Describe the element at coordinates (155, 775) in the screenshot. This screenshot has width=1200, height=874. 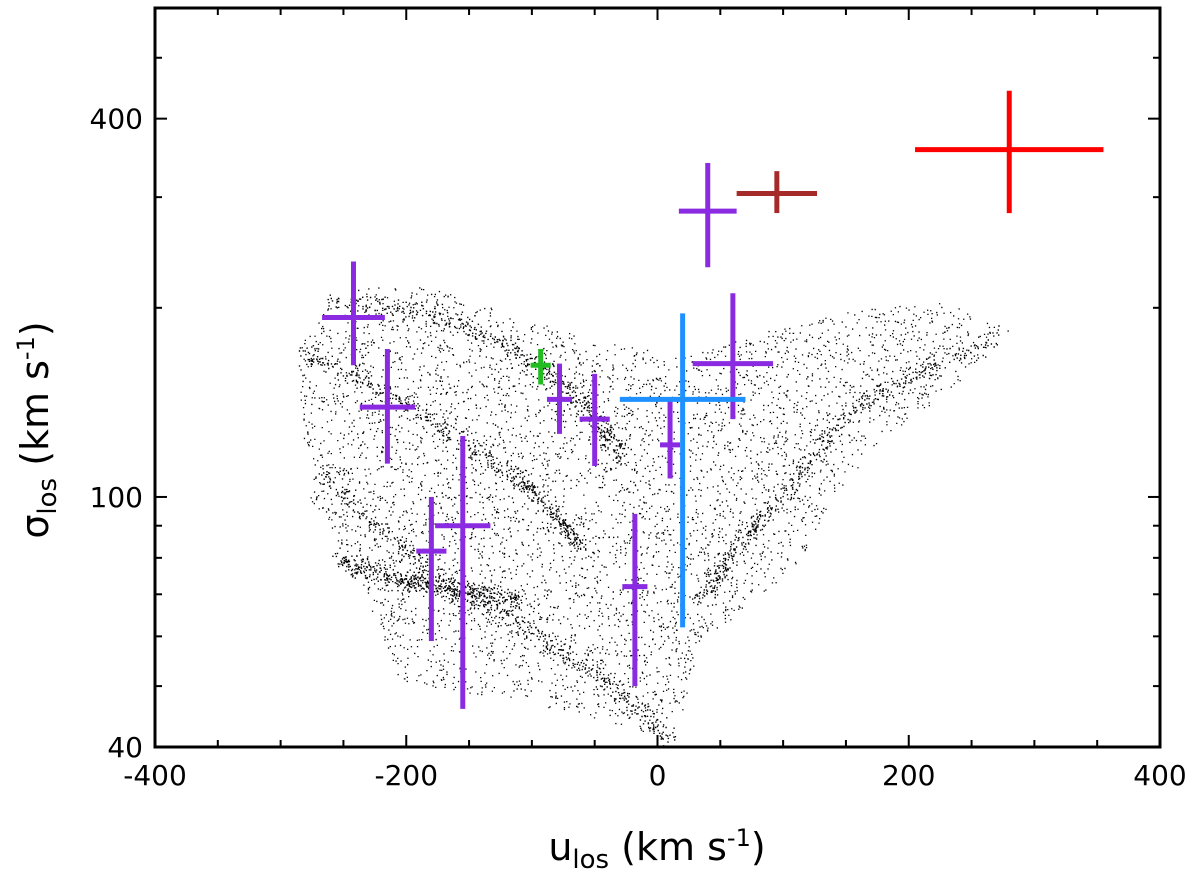
I see `x-tick-label: -400` at that location.